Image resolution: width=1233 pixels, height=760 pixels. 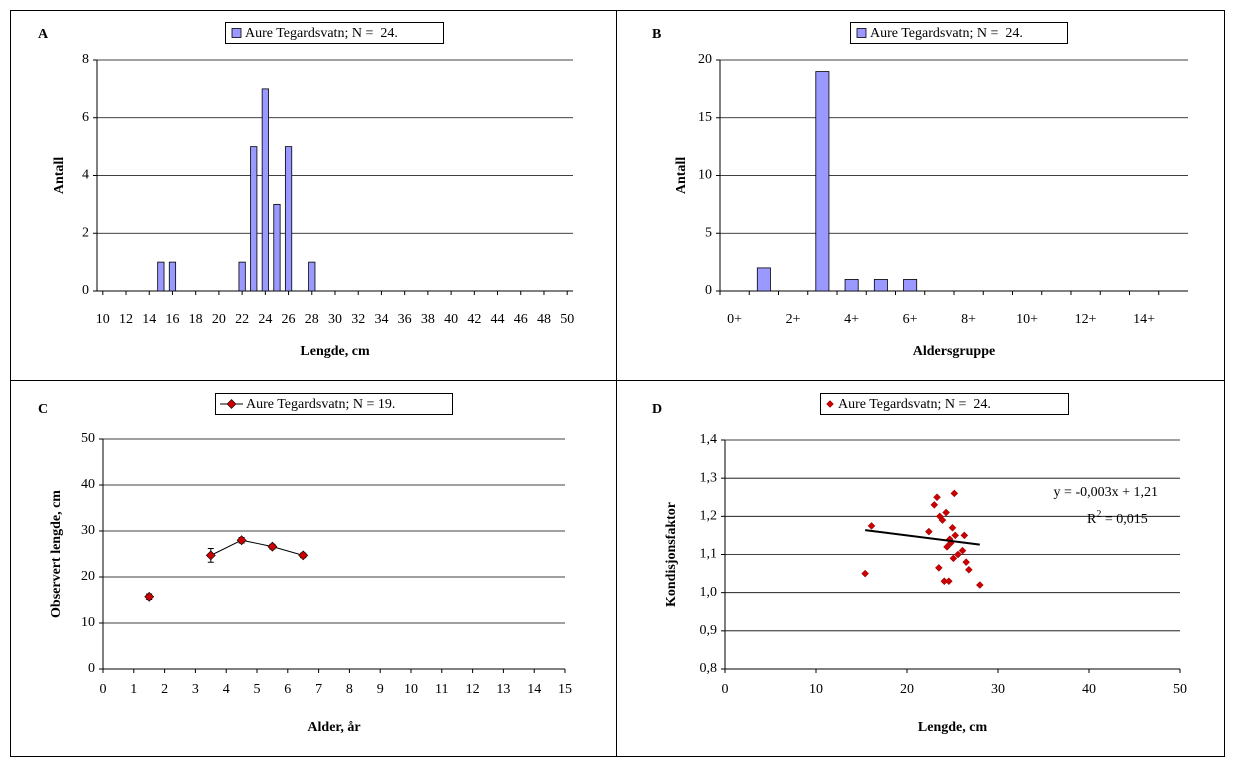 What do you see at coordinates (705, 117) in the screenshot?
I see `y-tick-label: 15` at bounding box center [705, 117].